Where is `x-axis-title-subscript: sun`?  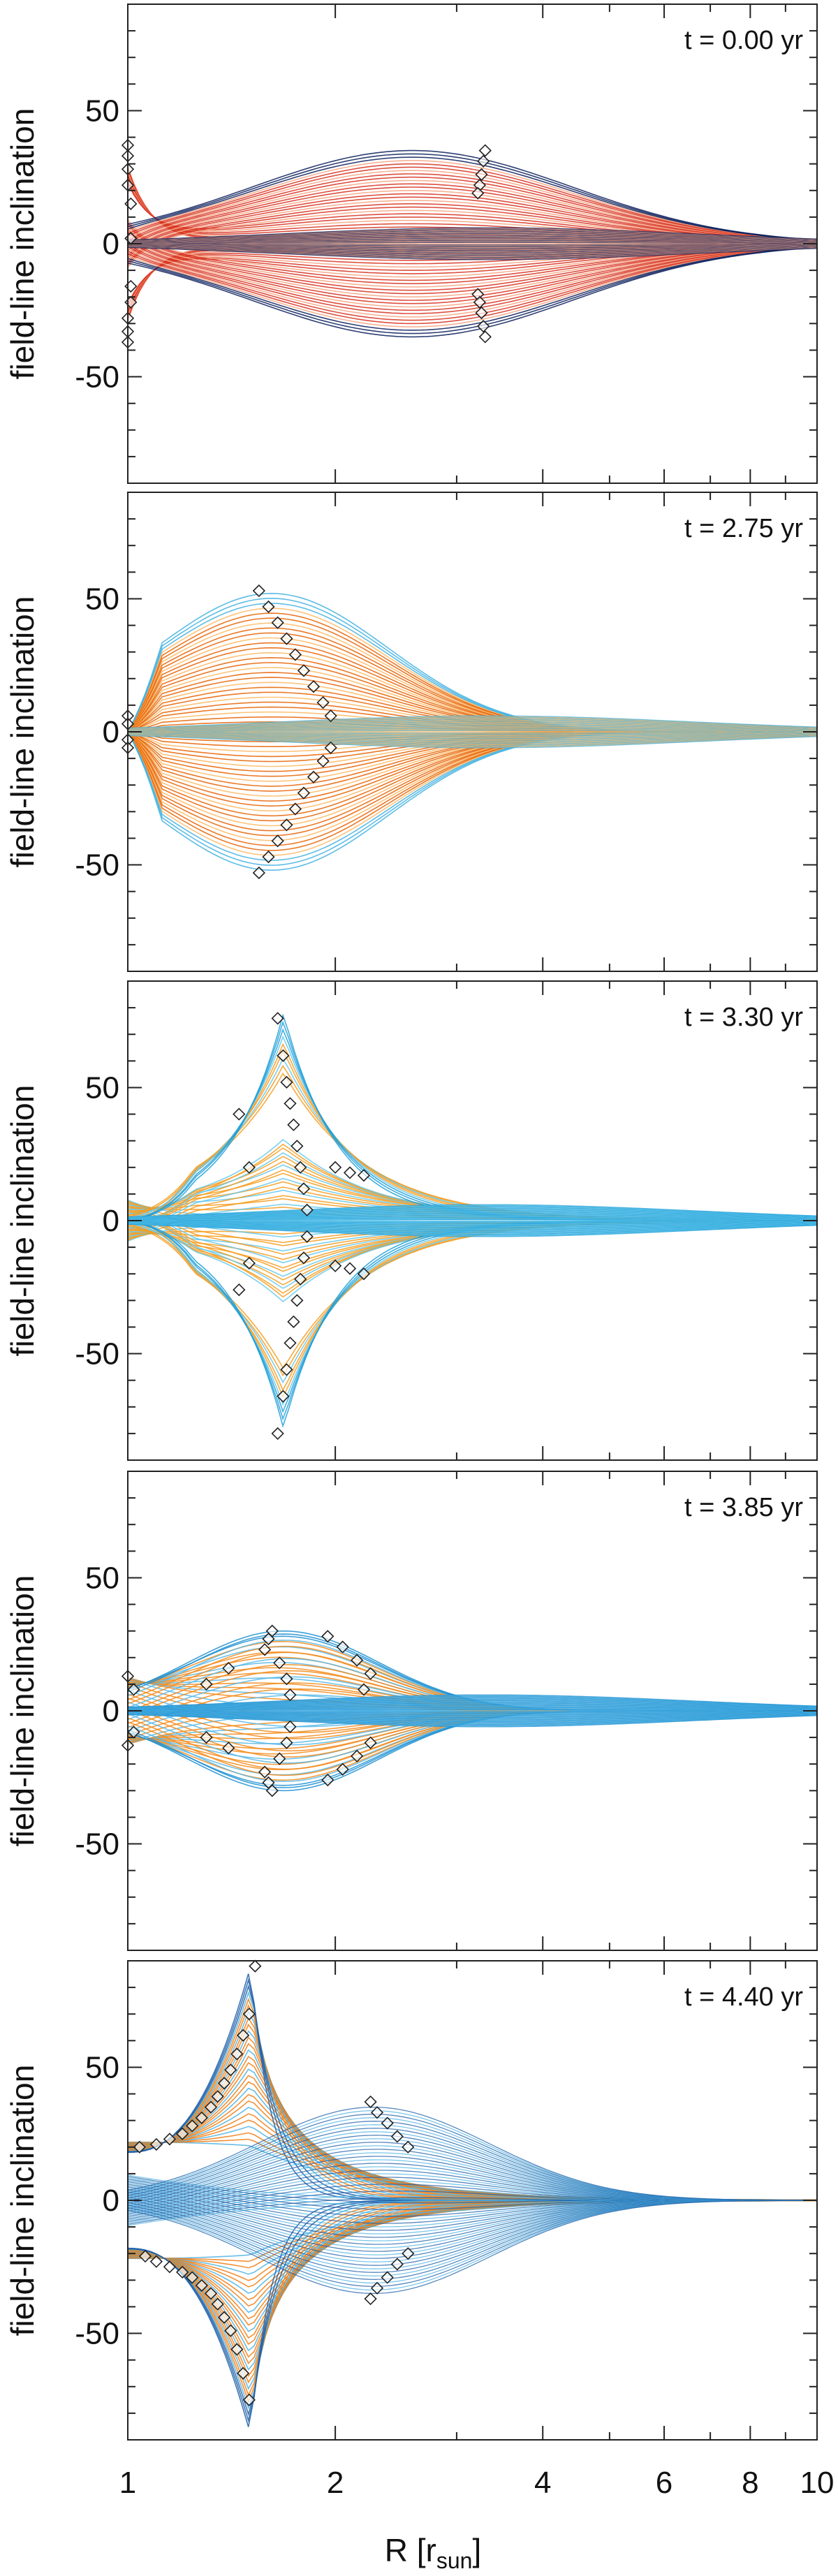 x-axis-title-subscript: sun is located at coordinates (454, 2560).